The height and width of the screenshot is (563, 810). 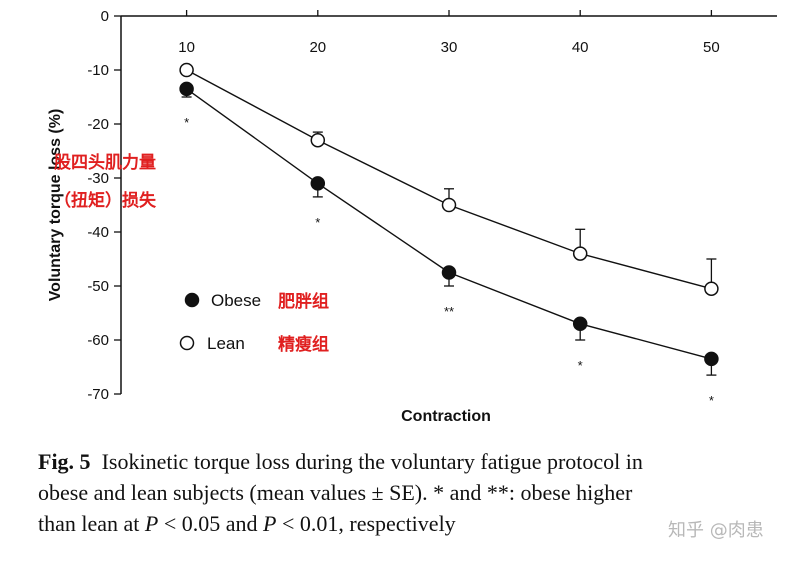 What do you see at coordinates (98, 124) in the screenshot?
I see `y-tick-label: -20` at bounding box center [98, 124].